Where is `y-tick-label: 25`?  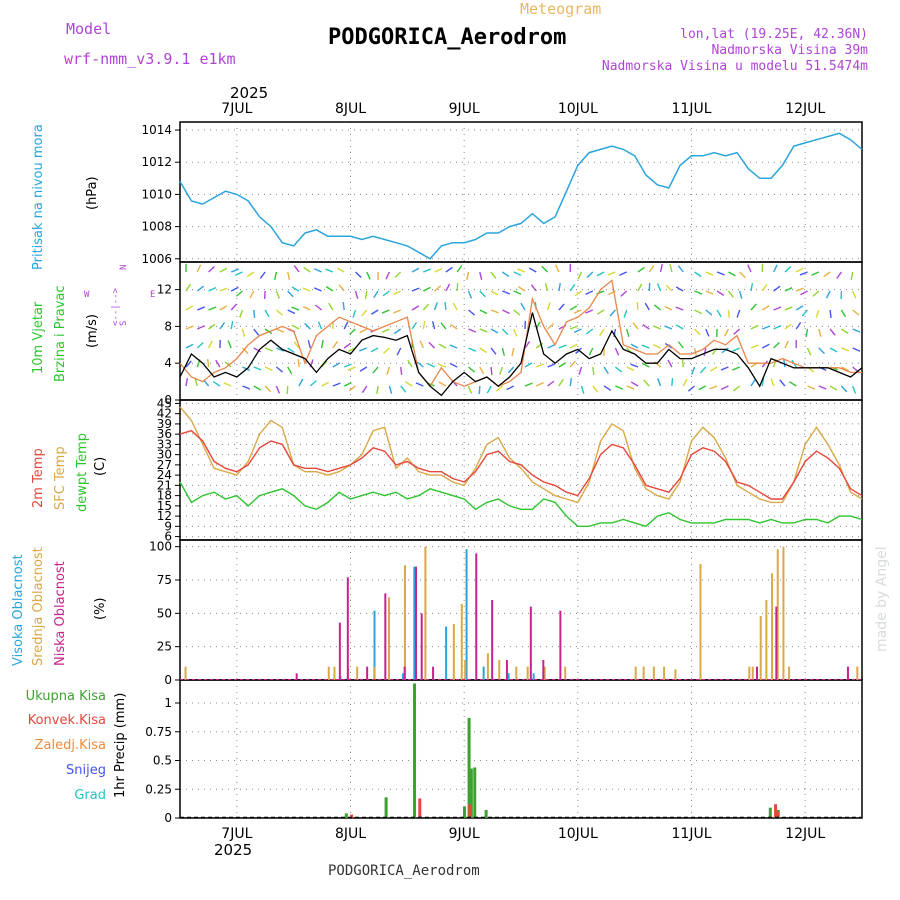 y-tick-label: 25 is located at coordinates (164, 647).